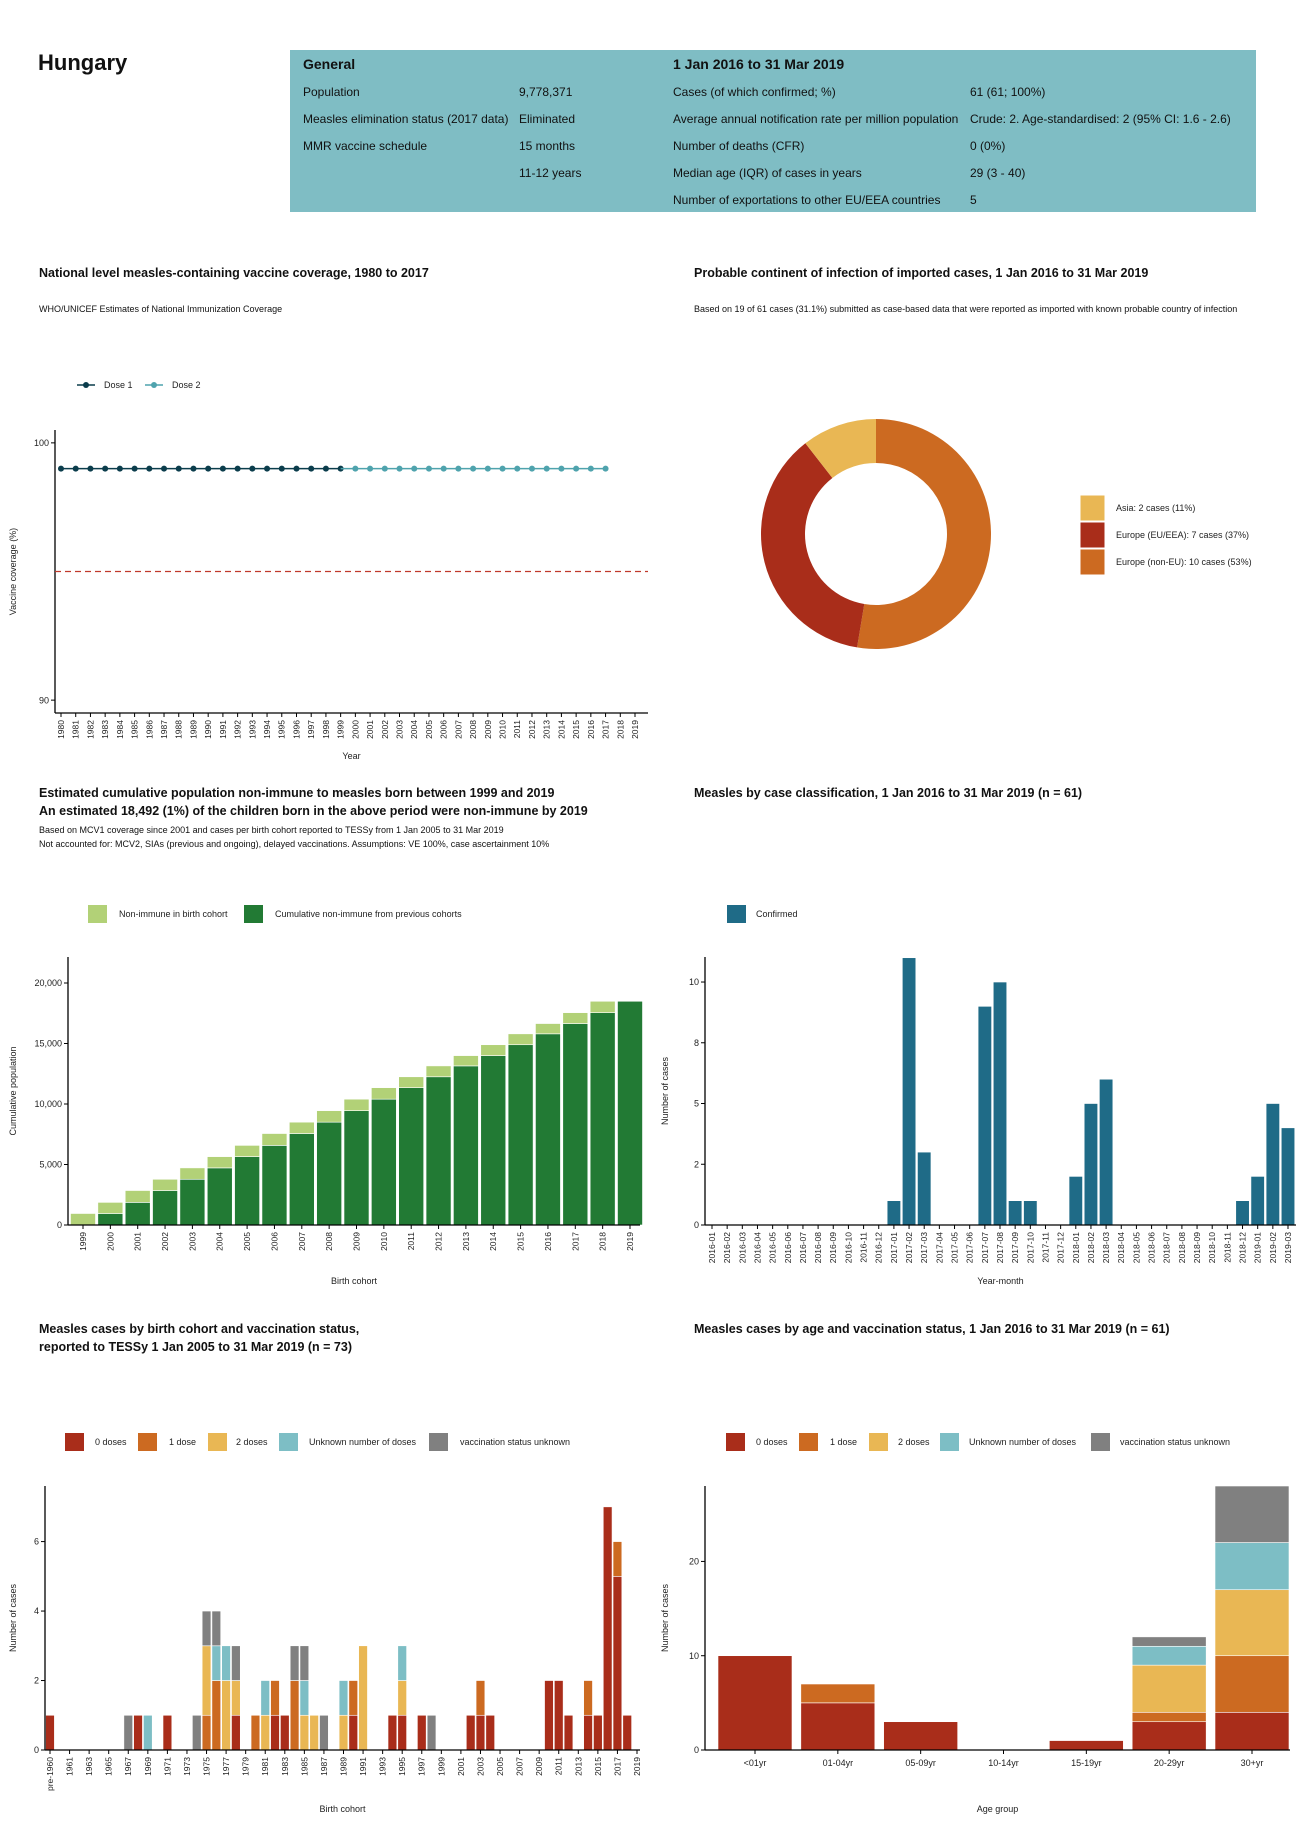 This screenshot has width=1296, height=1828. I want to click on x-tick-label: 2017-05, so click(955, 1247).